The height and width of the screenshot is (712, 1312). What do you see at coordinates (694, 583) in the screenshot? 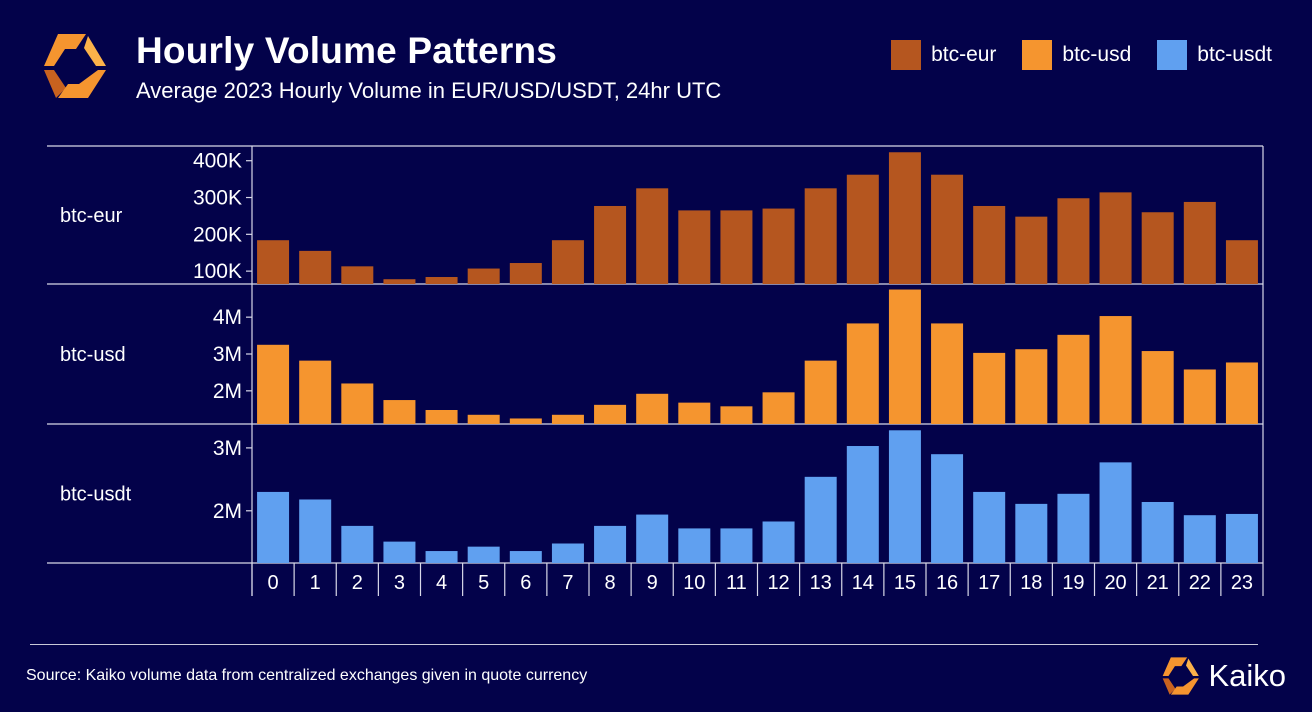
I see `x-tick-label: 10` at bounding box center [694, 583].